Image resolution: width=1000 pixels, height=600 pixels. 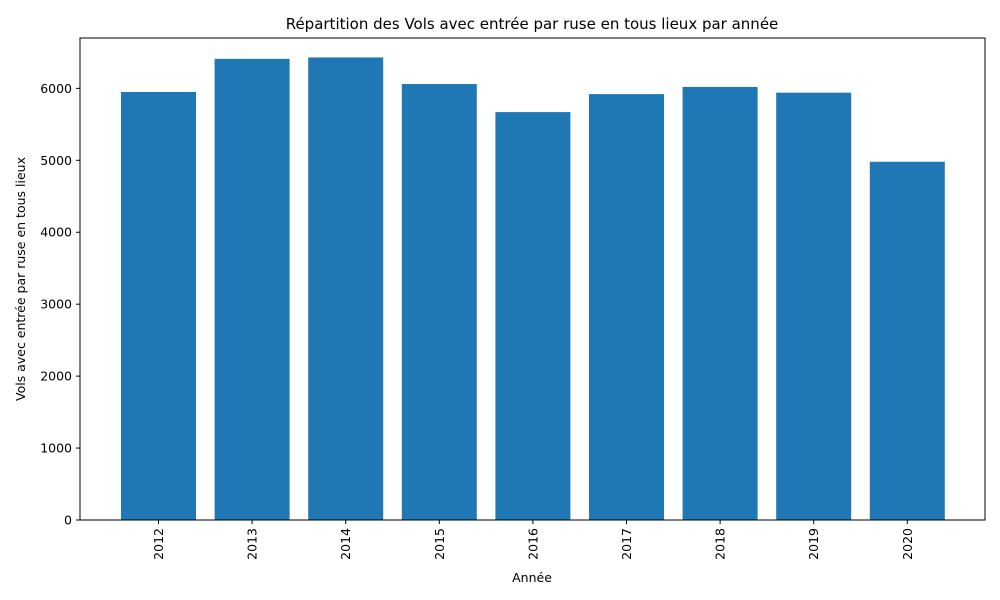 I want to click on y-tick-label: 2000, so click(x=56, y=376).